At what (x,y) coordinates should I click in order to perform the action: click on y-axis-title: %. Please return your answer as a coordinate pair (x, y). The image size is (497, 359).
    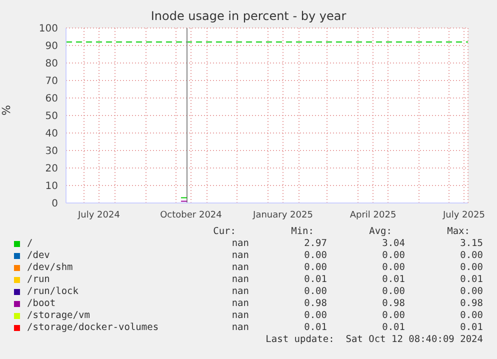
    Looking at the image, I should click on (6, 110).